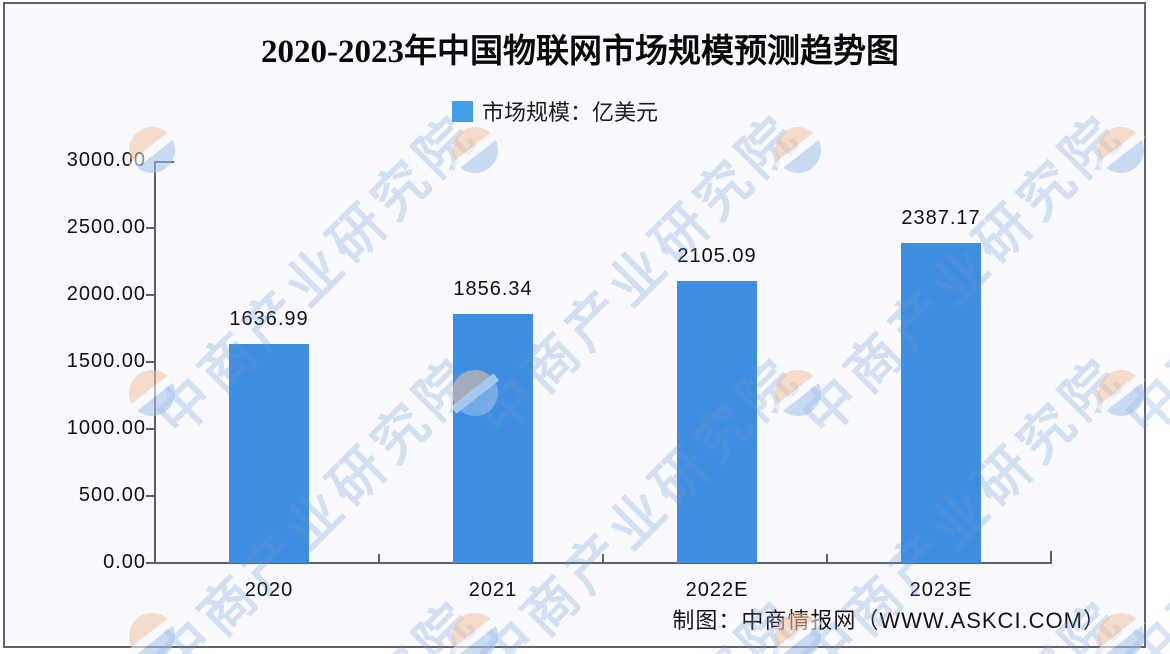 The image size is (1170, 654). I want to click on legend-swatch-icon, so click(462, 111).